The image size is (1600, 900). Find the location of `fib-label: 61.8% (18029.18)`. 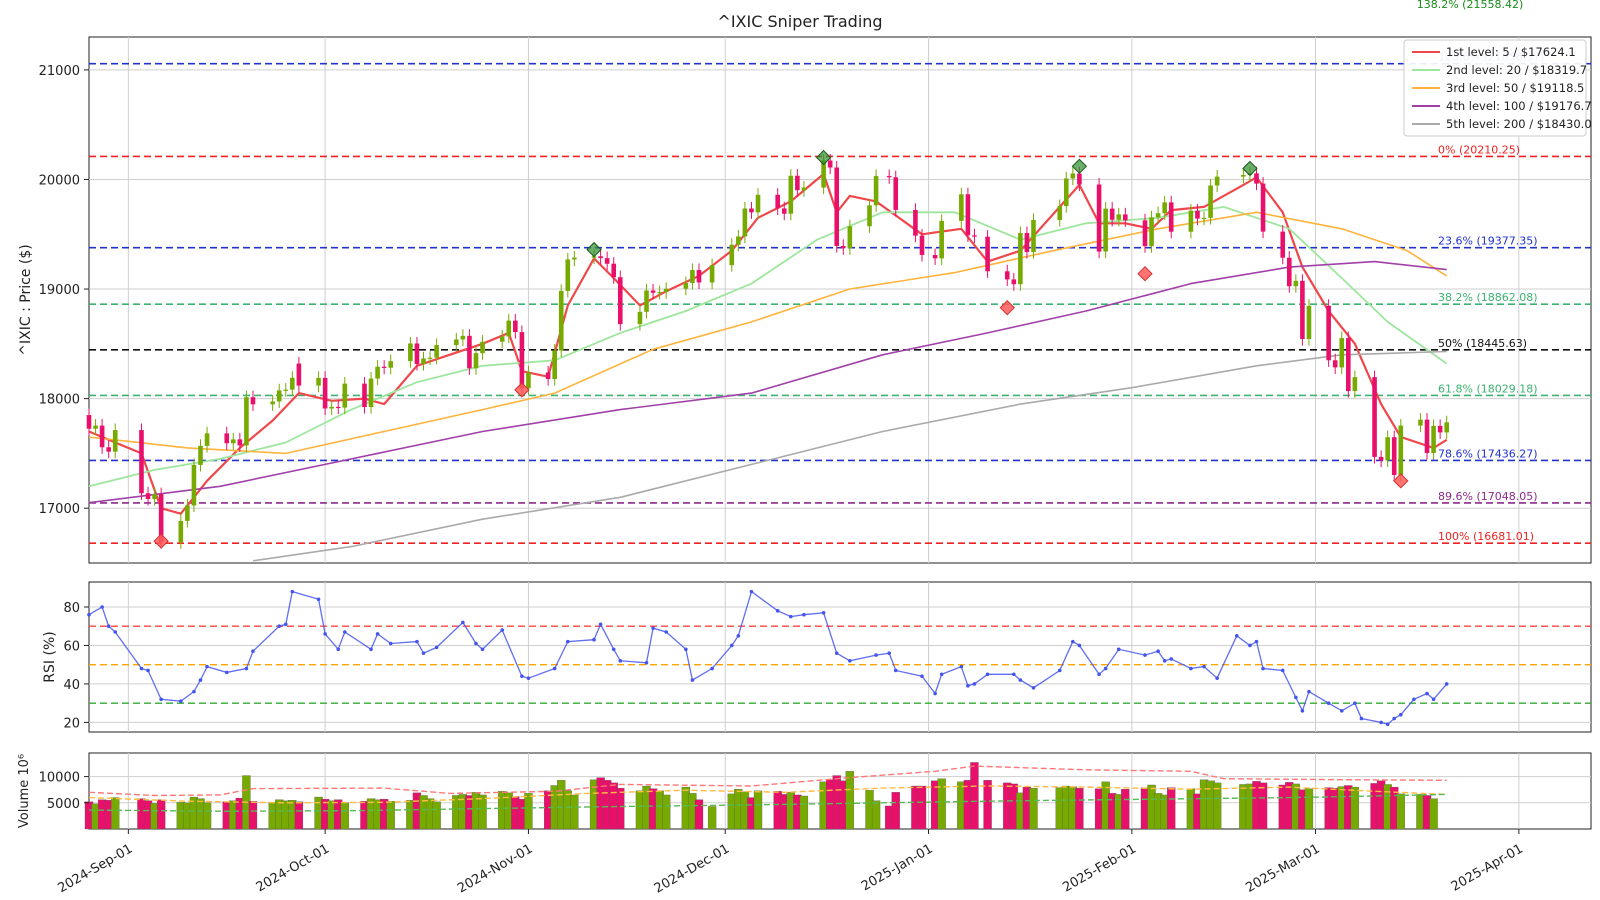

fib-label: 61.8% (18029.18) is located at coordinates (1488, 388).